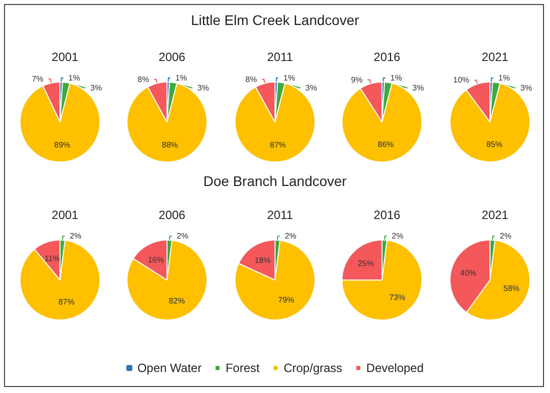 Image resolution: width=550 pixels, height=393 pixels. I want to click on legend-label: Open Water, so click(169, 368).